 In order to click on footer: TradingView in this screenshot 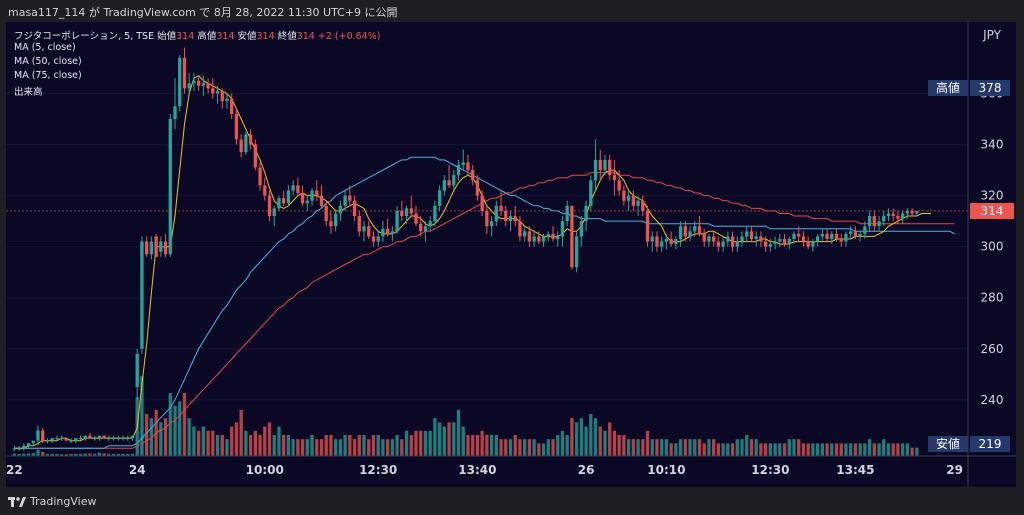, I will do `click(512, 501)`.